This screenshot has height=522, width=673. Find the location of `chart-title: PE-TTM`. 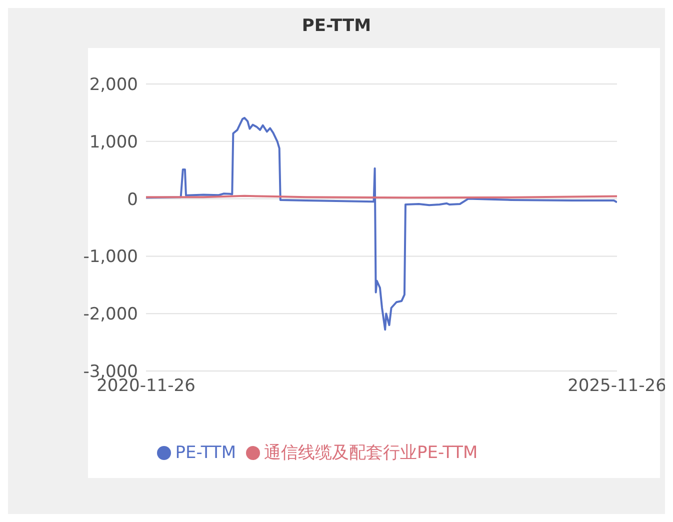

chart-title: PE-TTM is located at coordinates (336, 26).